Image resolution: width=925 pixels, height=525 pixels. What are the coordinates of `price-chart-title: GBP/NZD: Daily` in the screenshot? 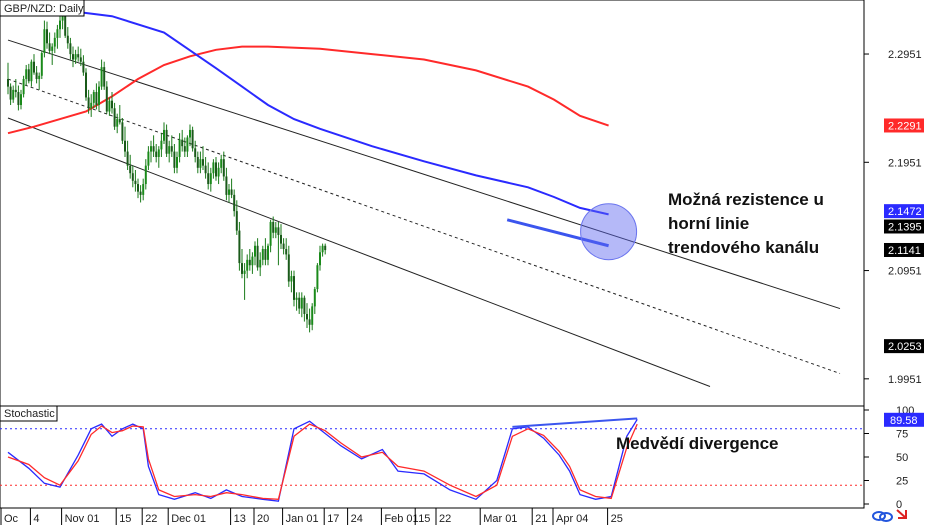 It's located at (44, 9).